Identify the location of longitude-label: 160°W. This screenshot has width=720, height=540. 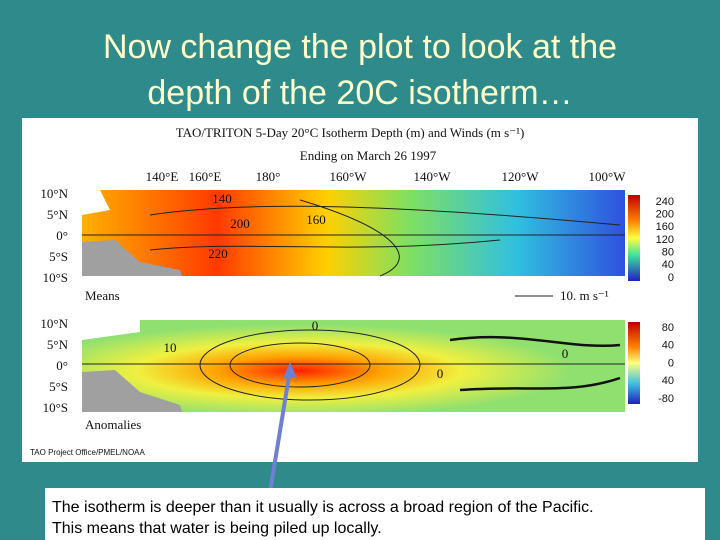
(349, 176).